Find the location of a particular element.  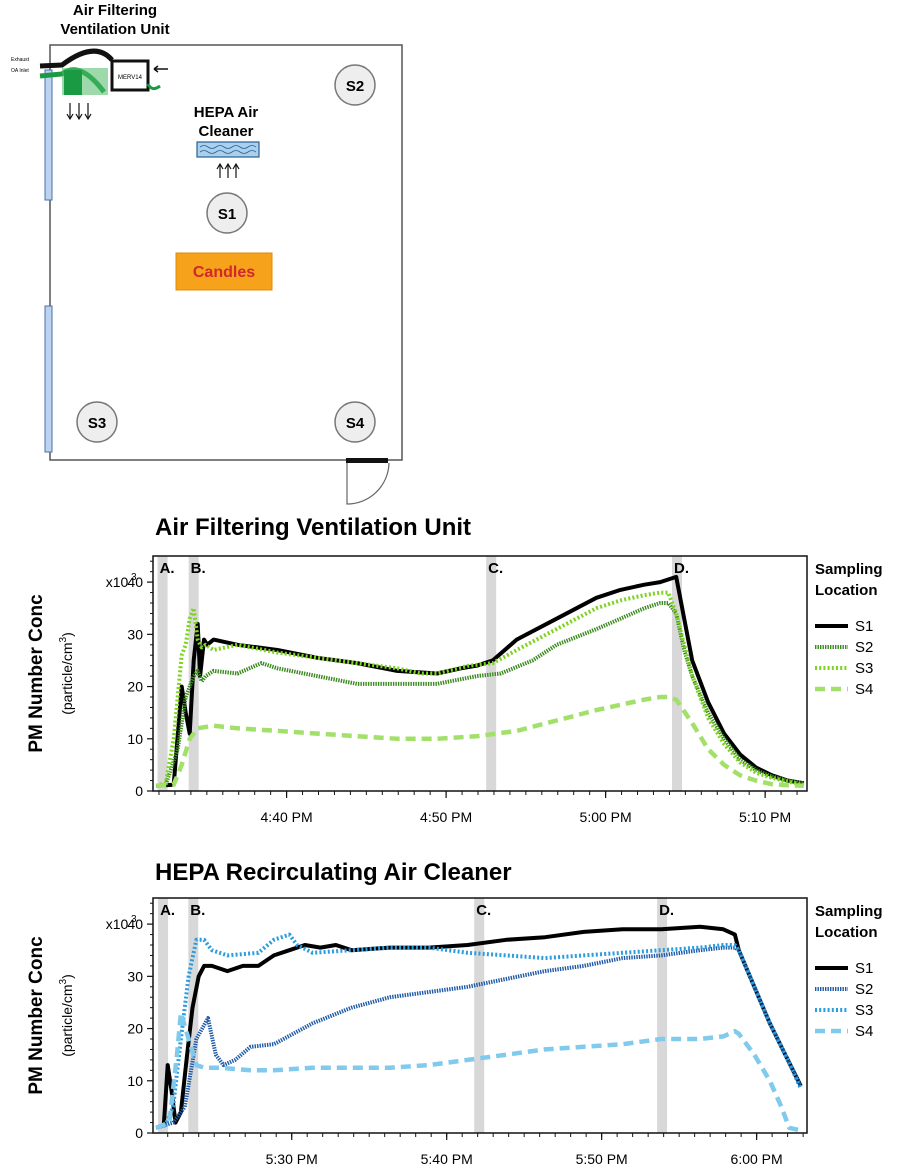

oa-inlet-label: OA Inlet is located at coordinates (20, 71).